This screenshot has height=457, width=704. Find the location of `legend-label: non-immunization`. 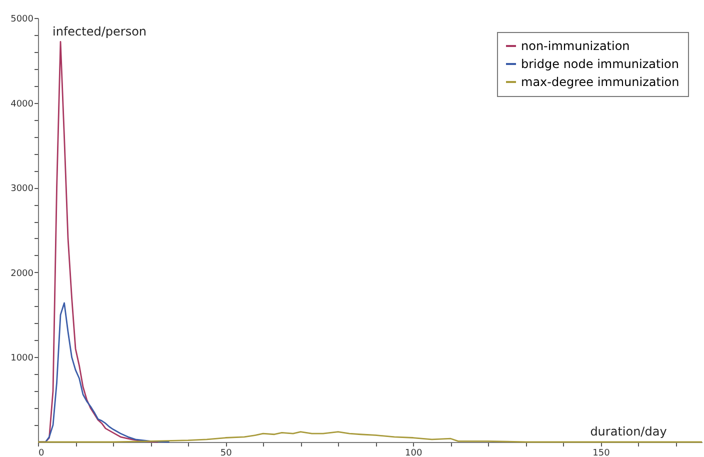

legend-label: non-immunization is located at coordinates (575, 46).